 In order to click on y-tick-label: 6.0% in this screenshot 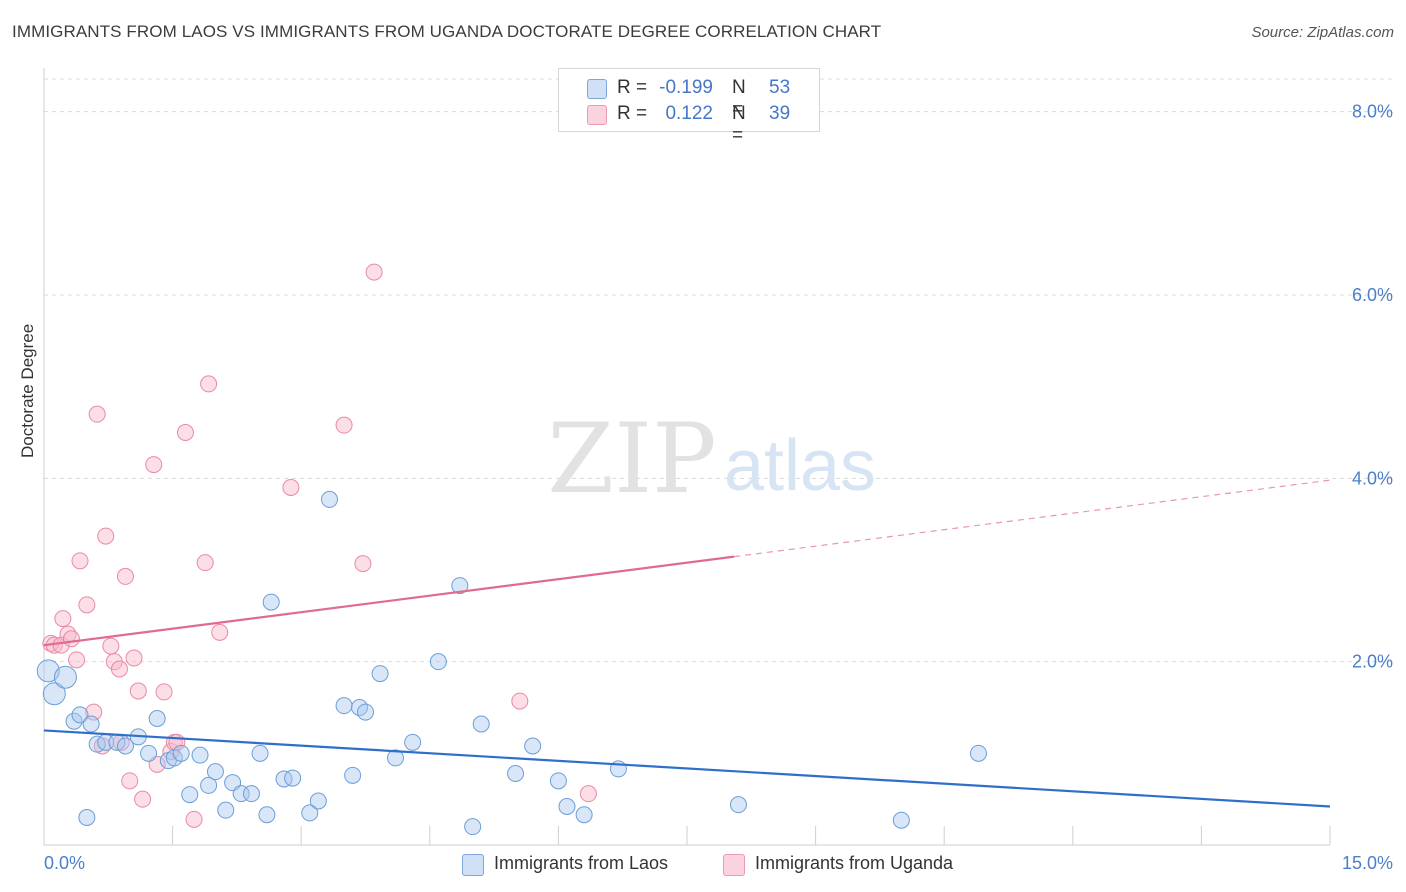, I will do `click(1372, 295)`.